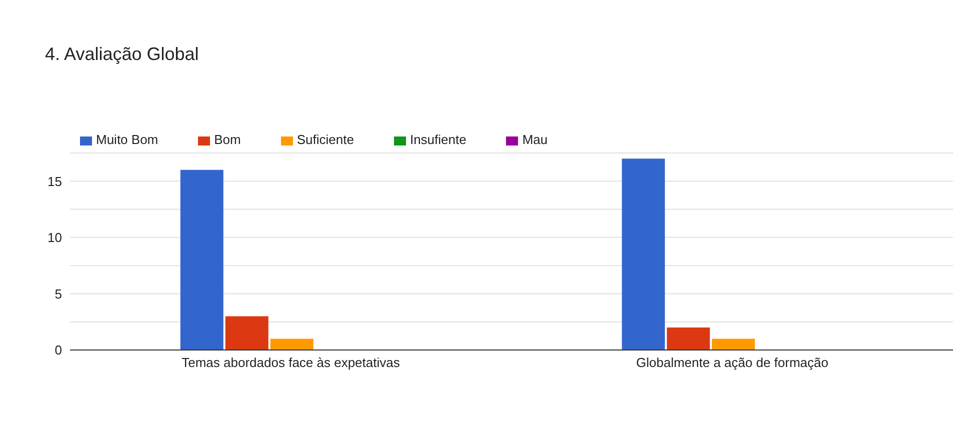  Describe the element at coordinates (58, 350) in the screenshot. I see `y-tick-label: 0` at that location.